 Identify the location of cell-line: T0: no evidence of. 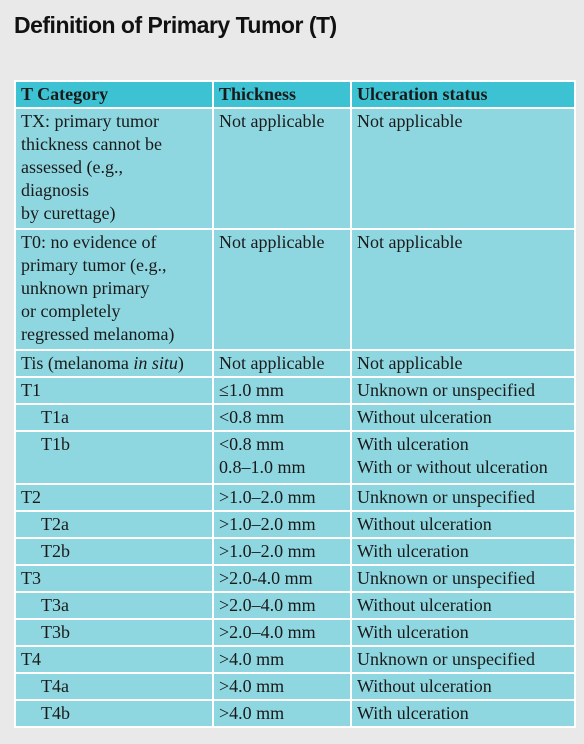
(89, 242).